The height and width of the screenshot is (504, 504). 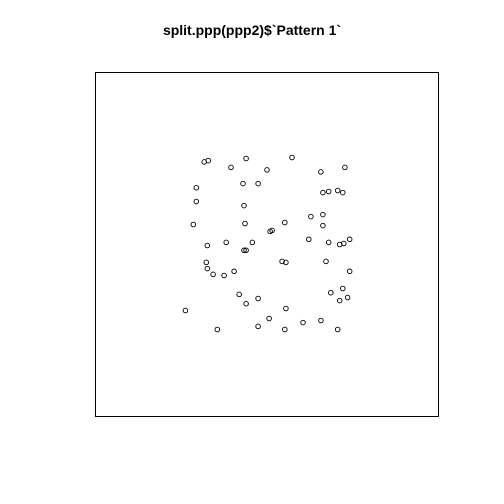 I want to click on points-layer, so click(x=267, y=243).